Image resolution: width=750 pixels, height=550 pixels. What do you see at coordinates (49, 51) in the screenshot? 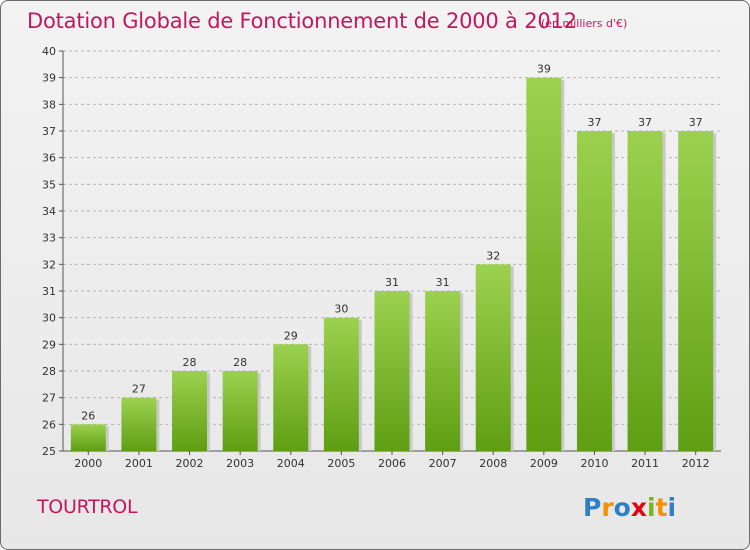
I see `y-tick-label: 40` at bounding box center [49, 51].